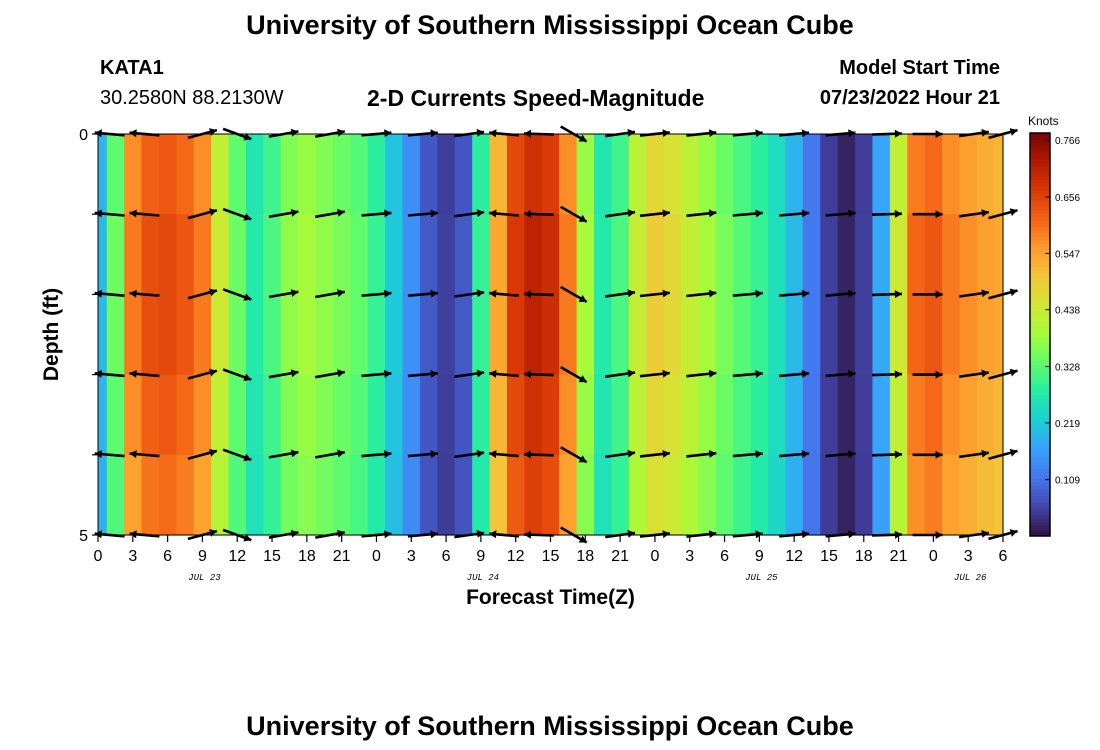 The height and width of the screenshot is (750, 1100). What do you see at coordinates (192, 98) in the screenshot?
I see `station-coordinates: 30.2580N 88.2130W` at bounding box center [192, 98].